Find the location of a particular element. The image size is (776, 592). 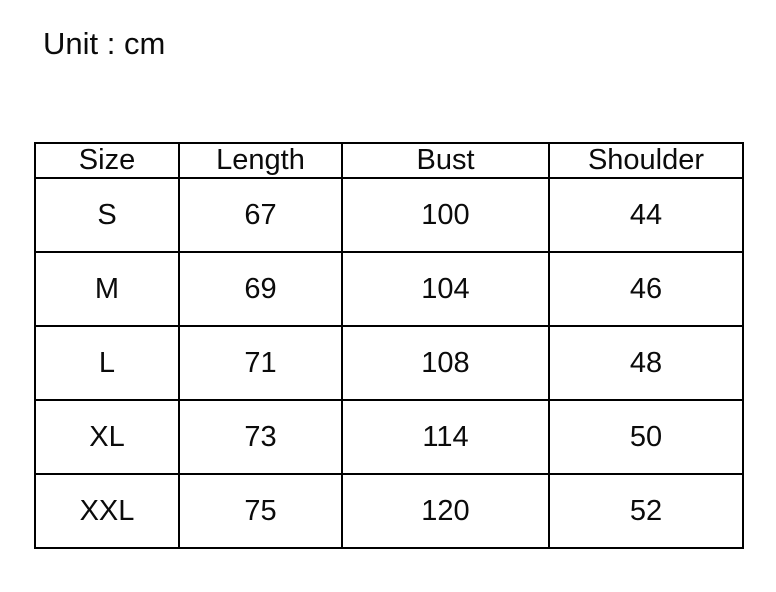

table-cell-shoulder: 52 is located at coordinates (646, 511).